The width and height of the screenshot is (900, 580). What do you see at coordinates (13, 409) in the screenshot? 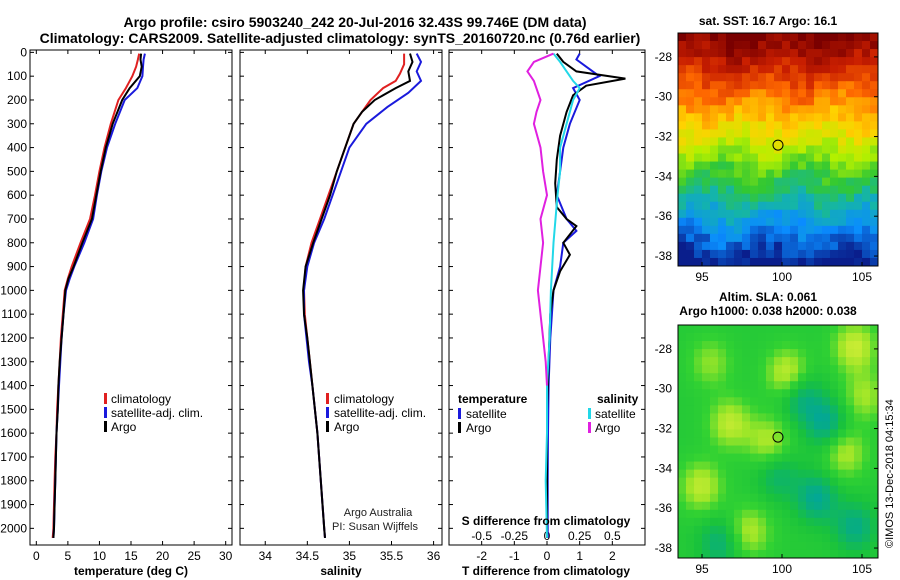
I see `depth-tick-label: 1500` at bounding box center [13, 409].